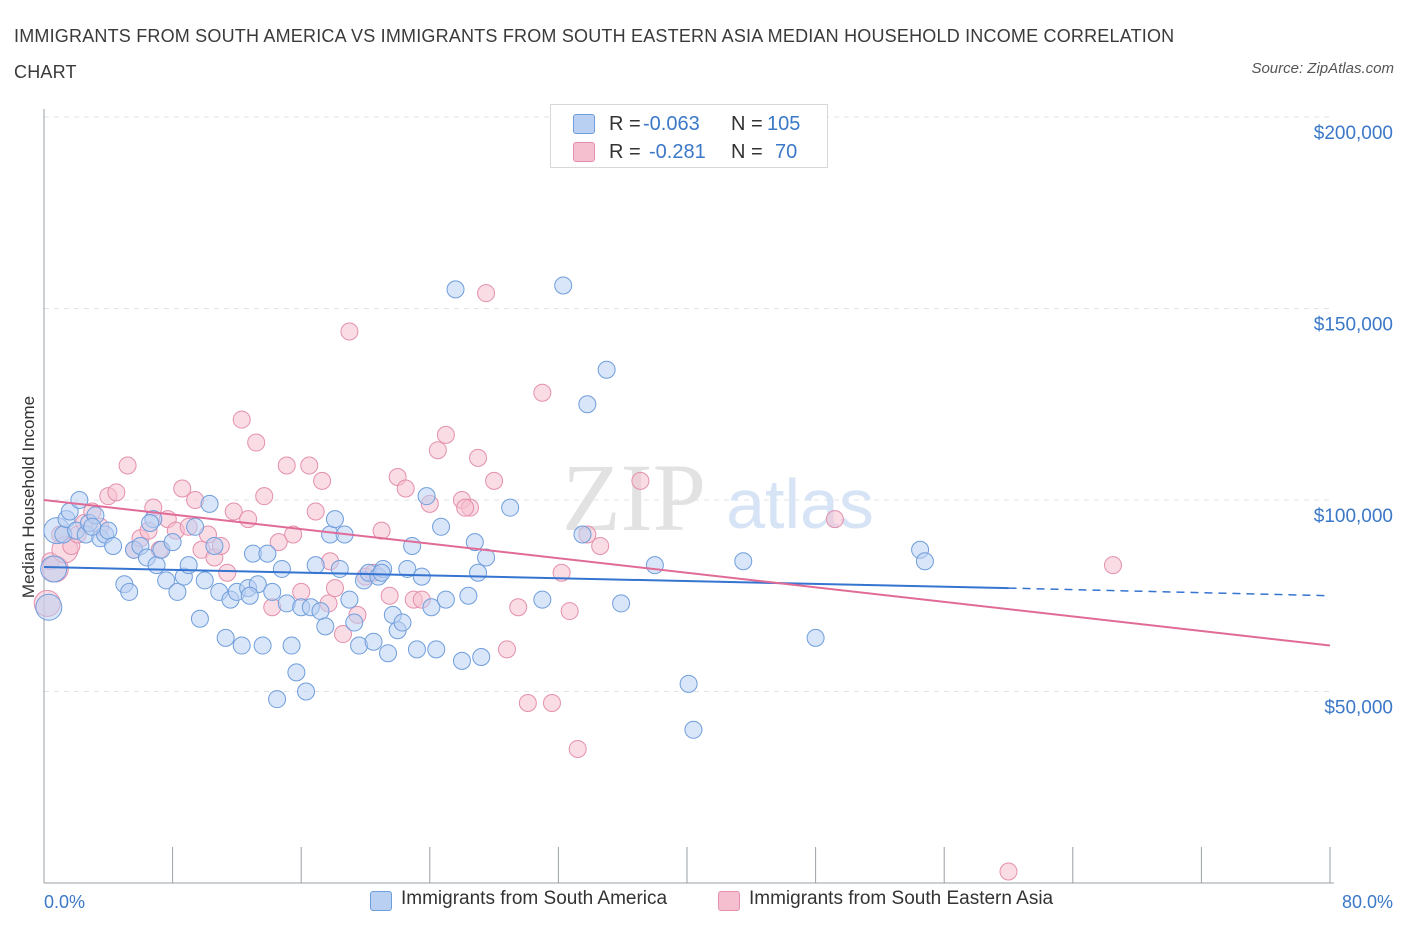 This screenshot has width=1406, height=930. Describe the element at coordinates (671, 124) in the screenshot. I see `r-value: -0.063` at that location.